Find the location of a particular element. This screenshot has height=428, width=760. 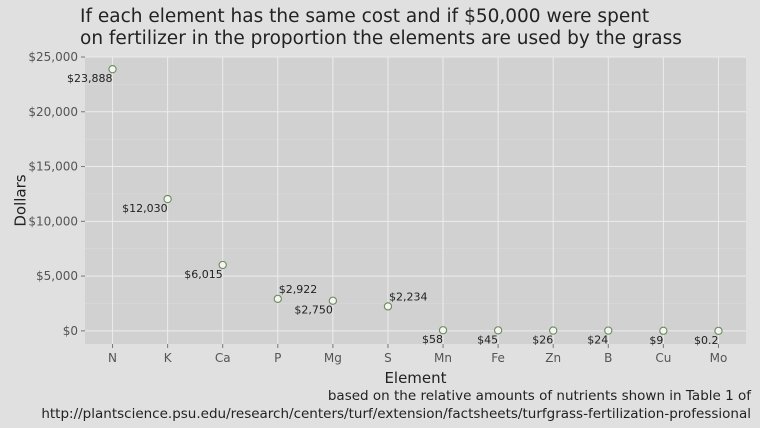

data-label: $2,922 is located at coordinates (298, 289).